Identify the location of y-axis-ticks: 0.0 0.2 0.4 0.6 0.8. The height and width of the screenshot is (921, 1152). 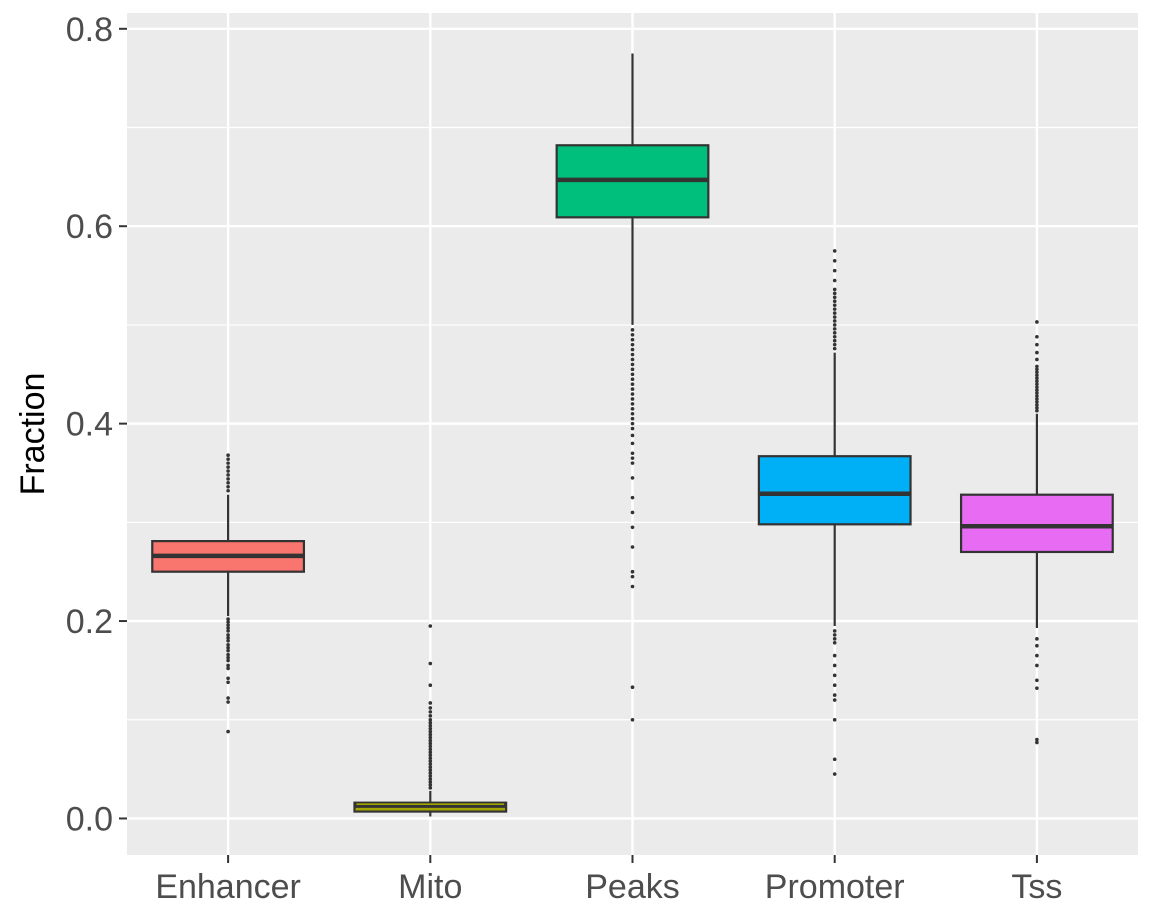
(96, 424).